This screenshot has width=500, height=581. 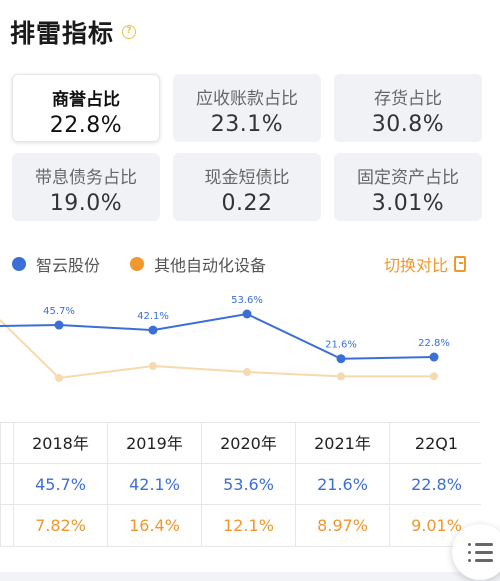 What do you see at coordinates (60, 443) in the screenshot?
I see `table-header-cell: 2018年` at bounding box center [60, 443].